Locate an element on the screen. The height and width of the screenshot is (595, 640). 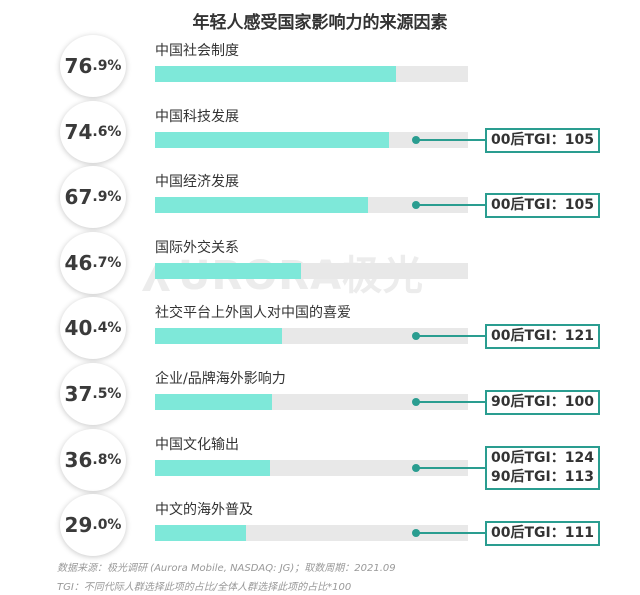
tgi-footnote: TGI：不同代际人群选择此项的占比/全体人群选择此项的占比*100 is located at coordinates (204, 587).